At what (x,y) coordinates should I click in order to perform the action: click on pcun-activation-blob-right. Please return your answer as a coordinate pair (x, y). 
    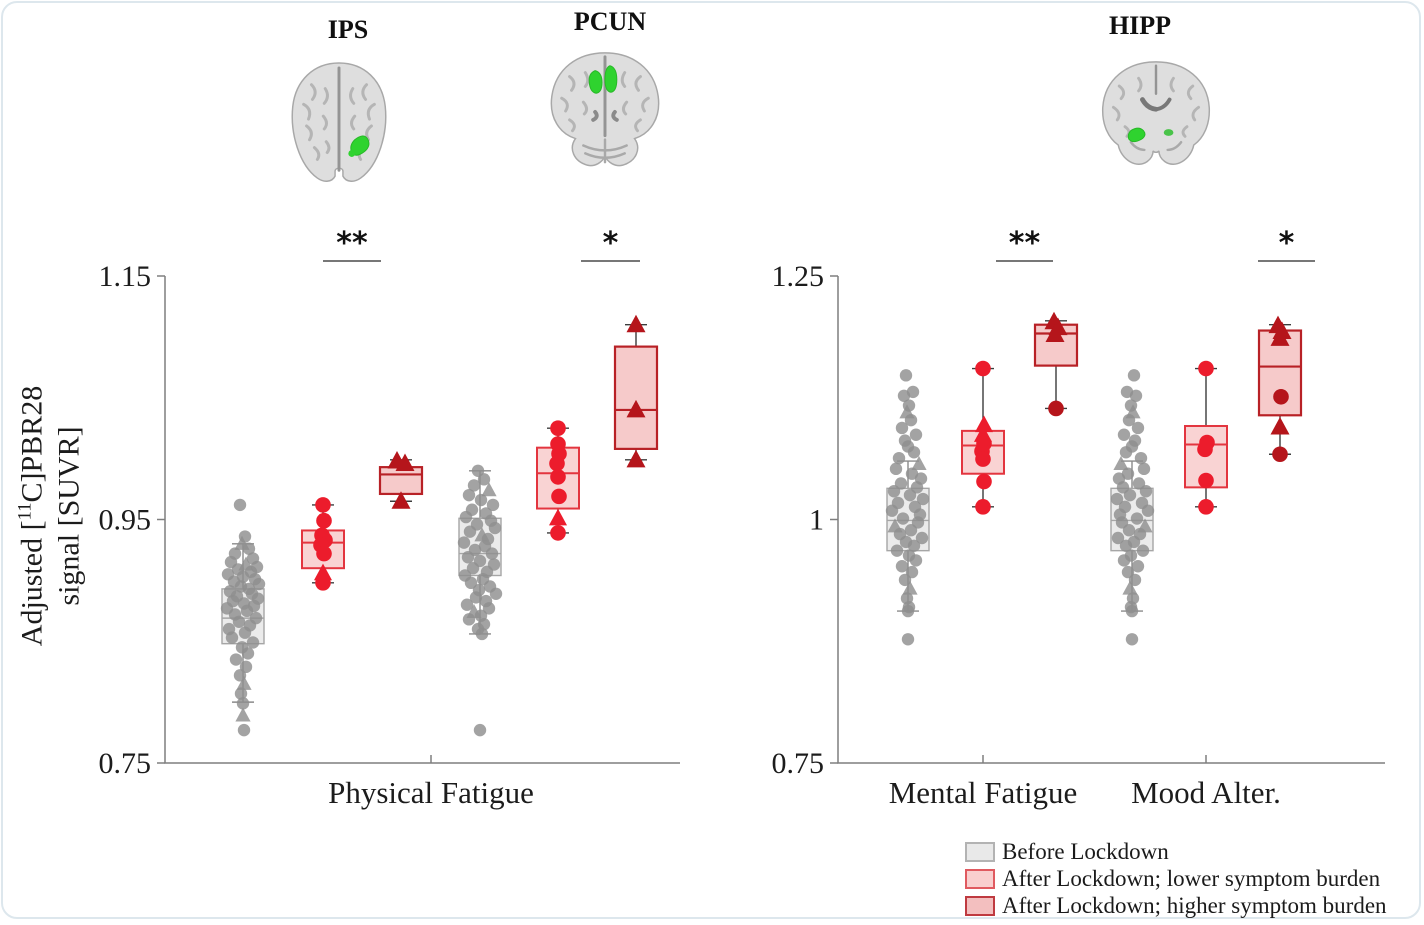
    Looking at the image, I should click on (611, 79).